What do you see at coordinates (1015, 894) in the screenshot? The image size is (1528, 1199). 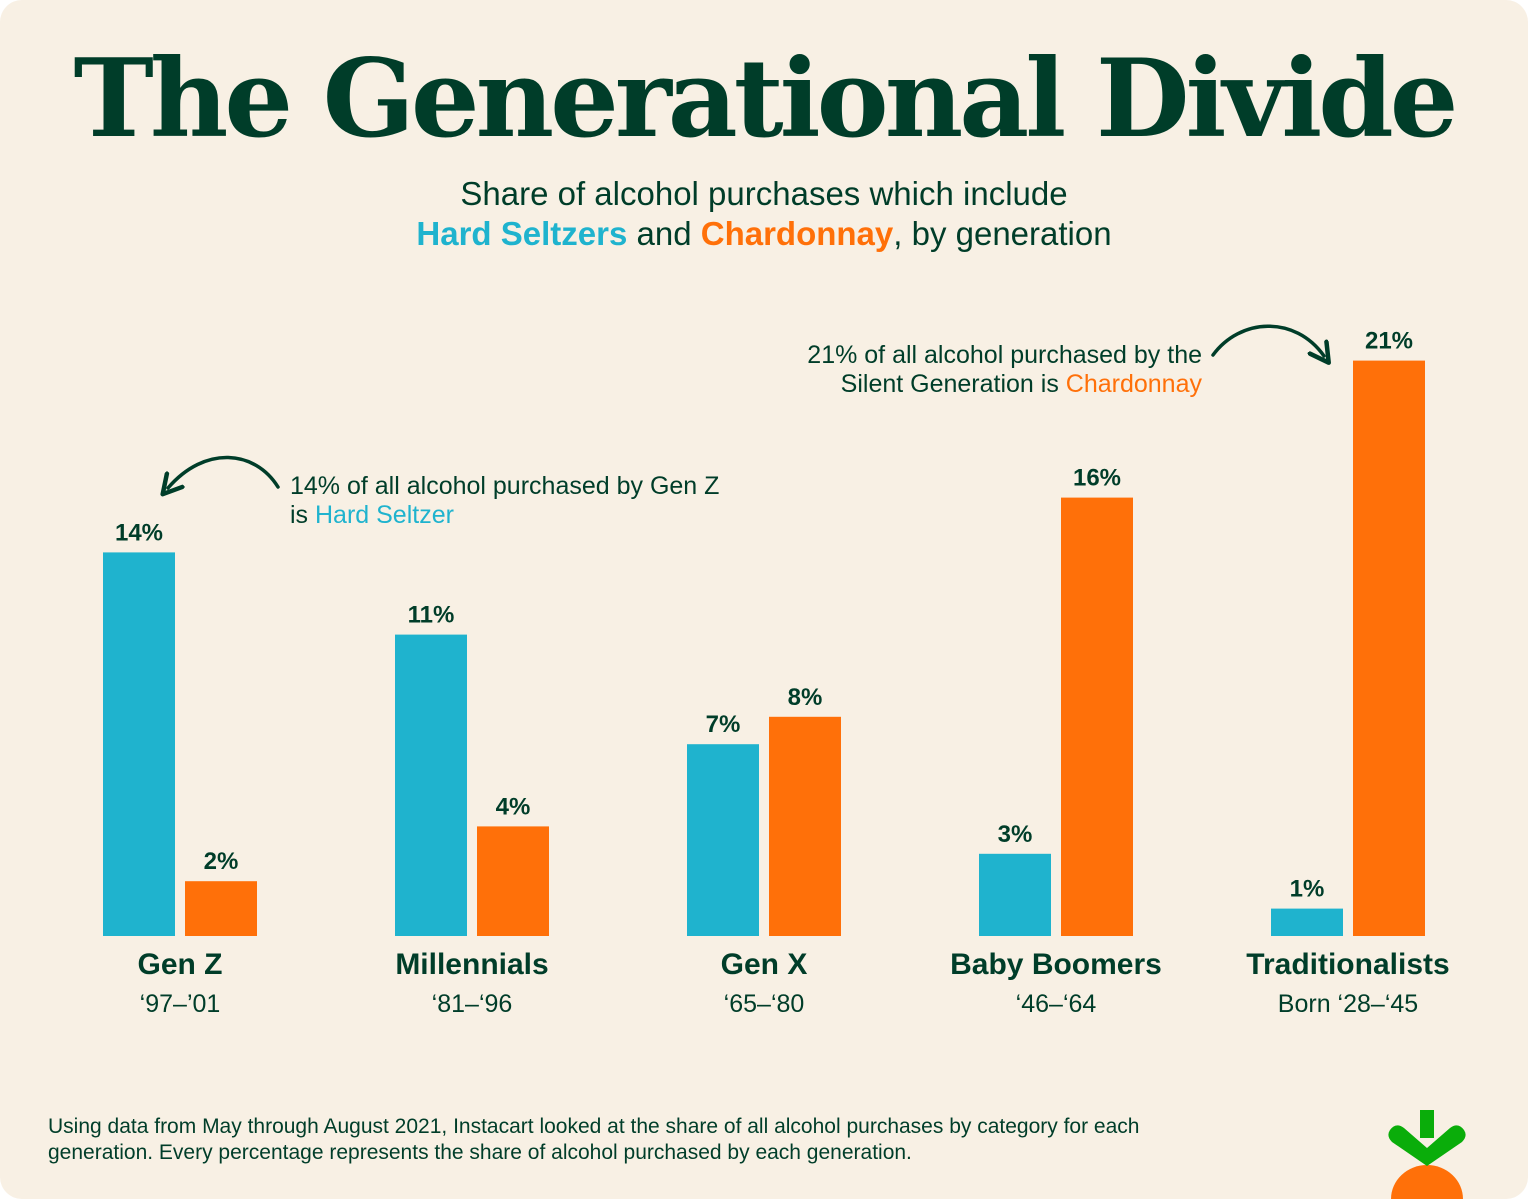 I see `bar-hard-seltzers-baby-boomers` at bounding box center [1015, 894].